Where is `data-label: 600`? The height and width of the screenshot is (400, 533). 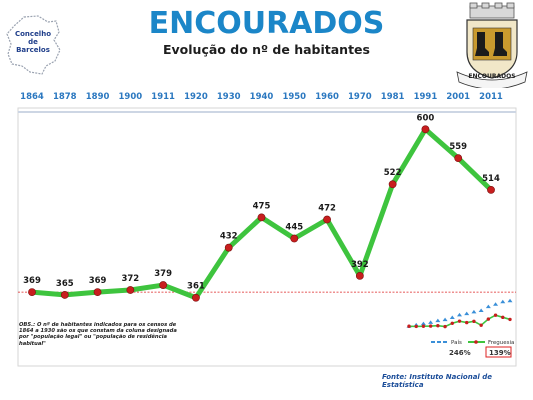 data-label: 600 is located at coordinates (426, 118).